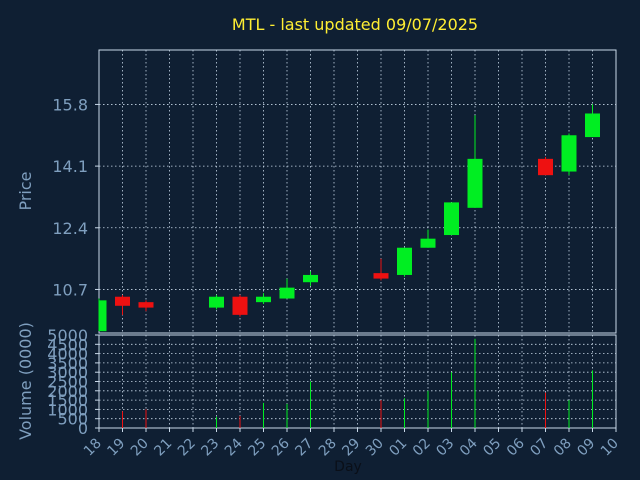 This screenshot has height=480, width=640. What do you see at coordinates (72, 419) in the screenshot?
I see `volume-tick-label: 500` at bounding box center [72, 419].